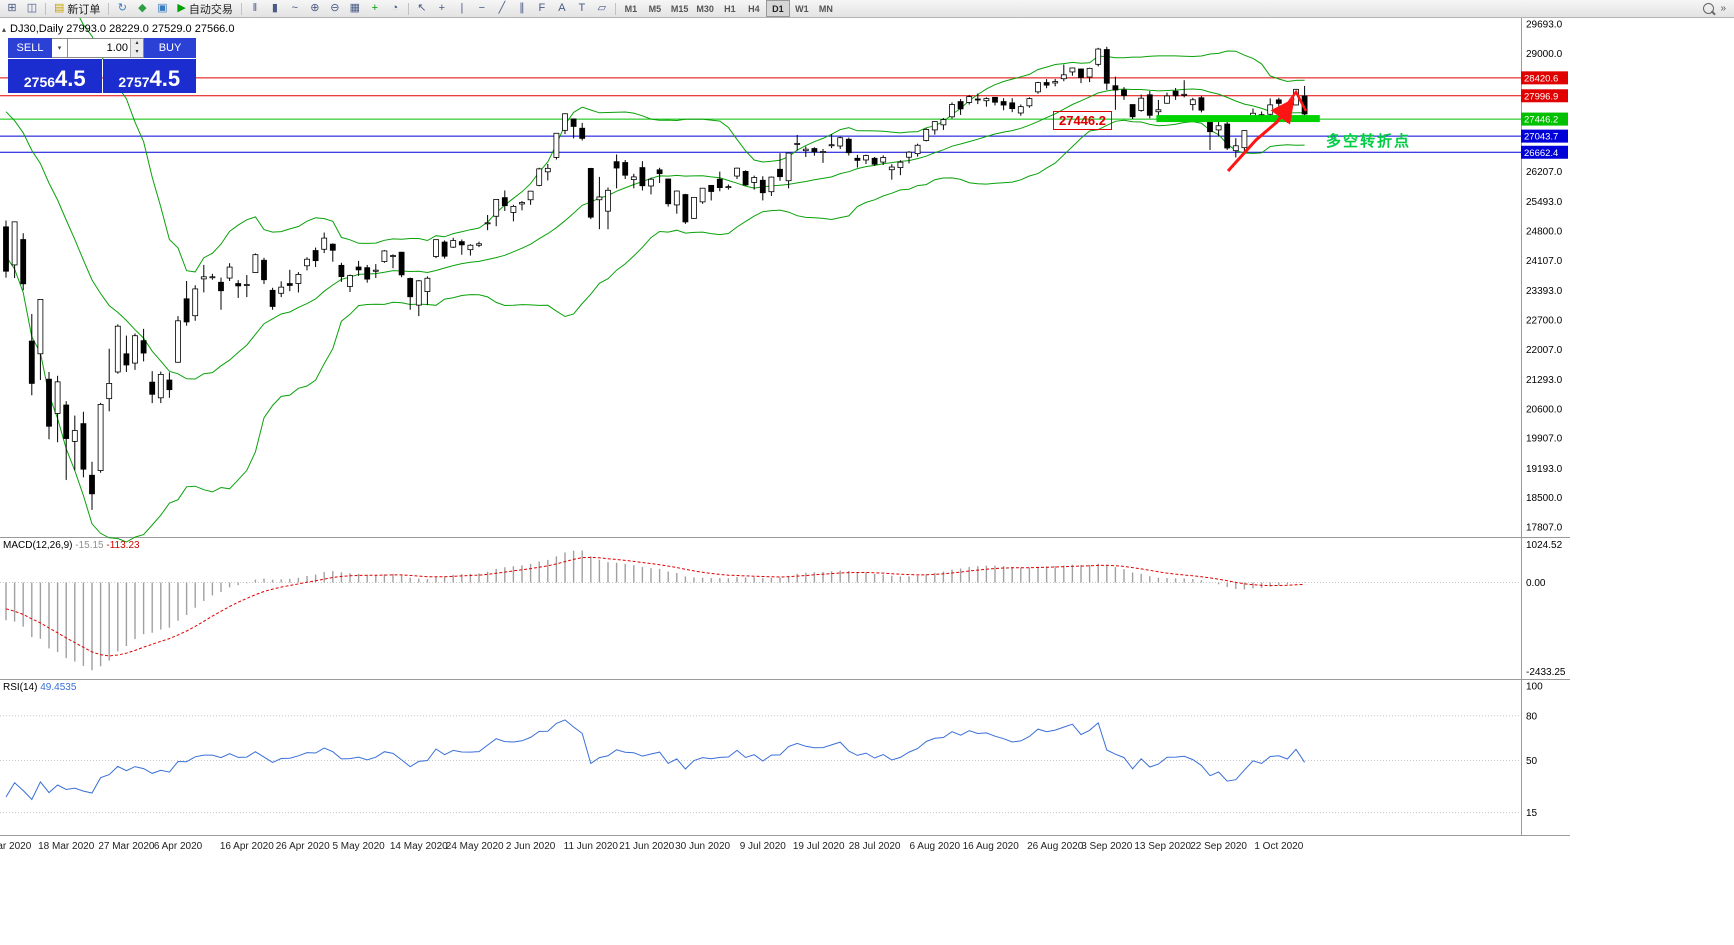 This screenshot has width=1734, height=945. I want to click on svg-text: 19907.0, so click(1544, 439).